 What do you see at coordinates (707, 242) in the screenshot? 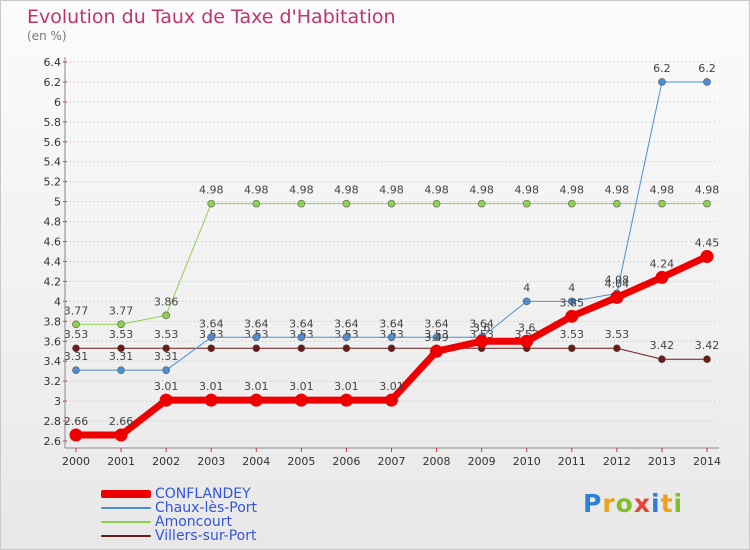
I see `data-label: 4.45` at bounding box center [707, 242].